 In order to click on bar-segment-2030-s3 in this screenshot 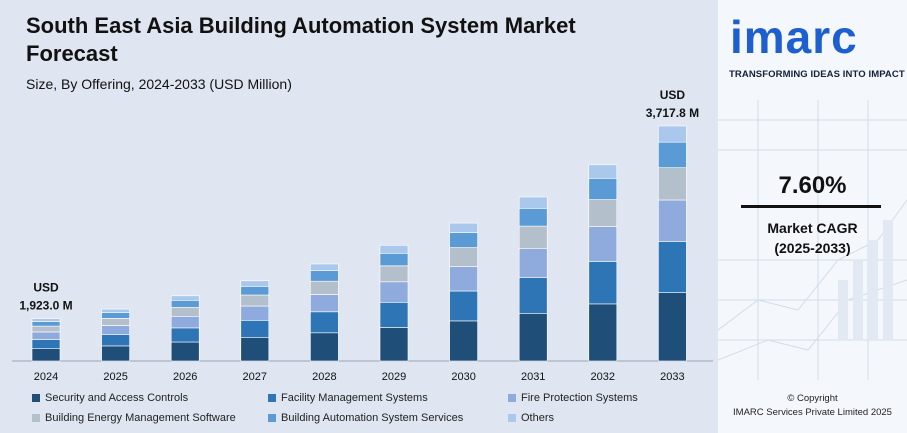, I will do `click(463, 257)`.